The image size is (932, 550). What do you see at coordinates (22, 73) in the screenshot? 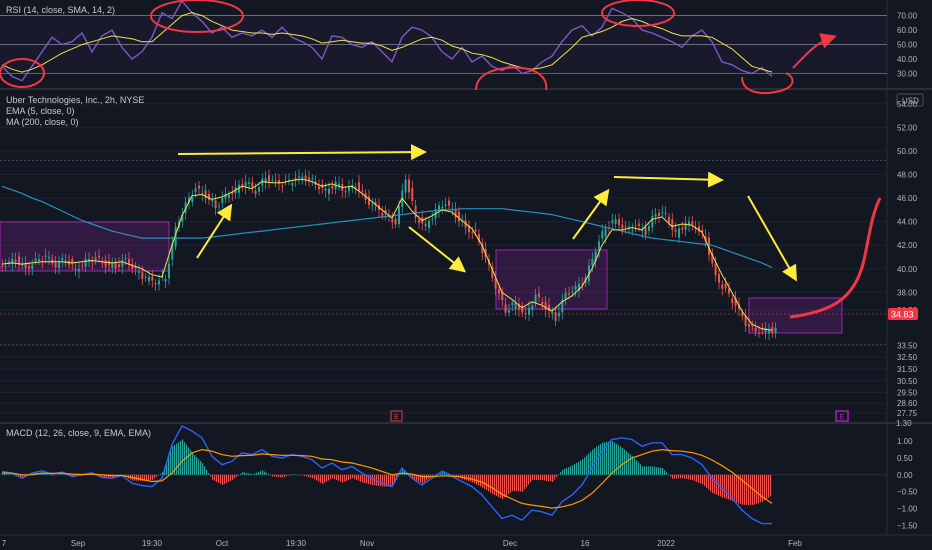
I see `rsi-circle-aug` at bounding box center [22, 73].